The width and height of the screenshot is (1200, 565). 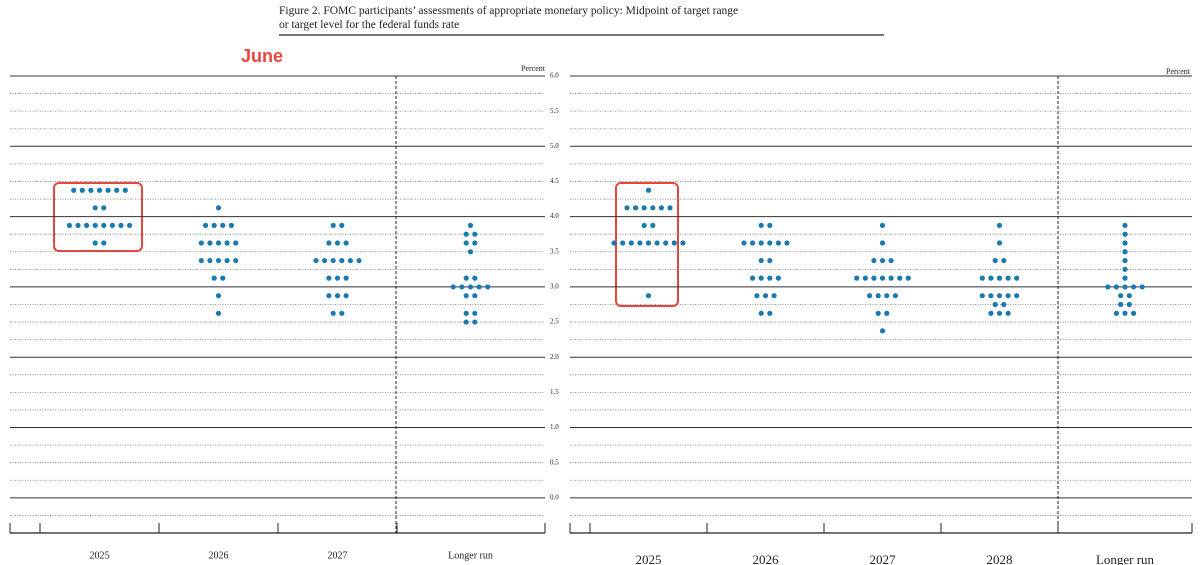 What do you see at coordinates (554, 251) in the screenshot?
I see `y-tick-label: 3.5` at bounding box center [554, 251].